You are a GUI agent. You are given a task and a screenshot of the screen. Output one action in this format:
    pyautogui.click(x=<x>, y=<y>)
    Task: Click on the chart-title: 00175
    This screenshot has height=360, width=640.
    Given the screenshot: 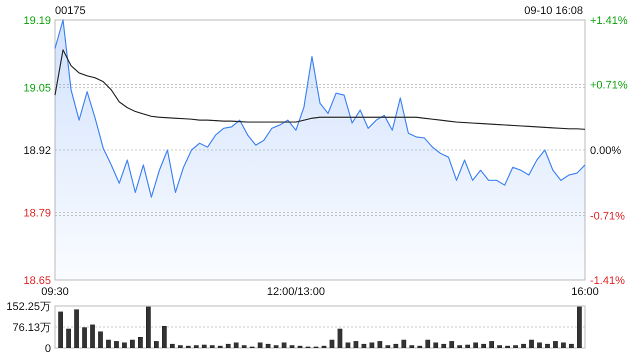 What is the action you would take?
    pyautogui.click(x=70, y=11)
    